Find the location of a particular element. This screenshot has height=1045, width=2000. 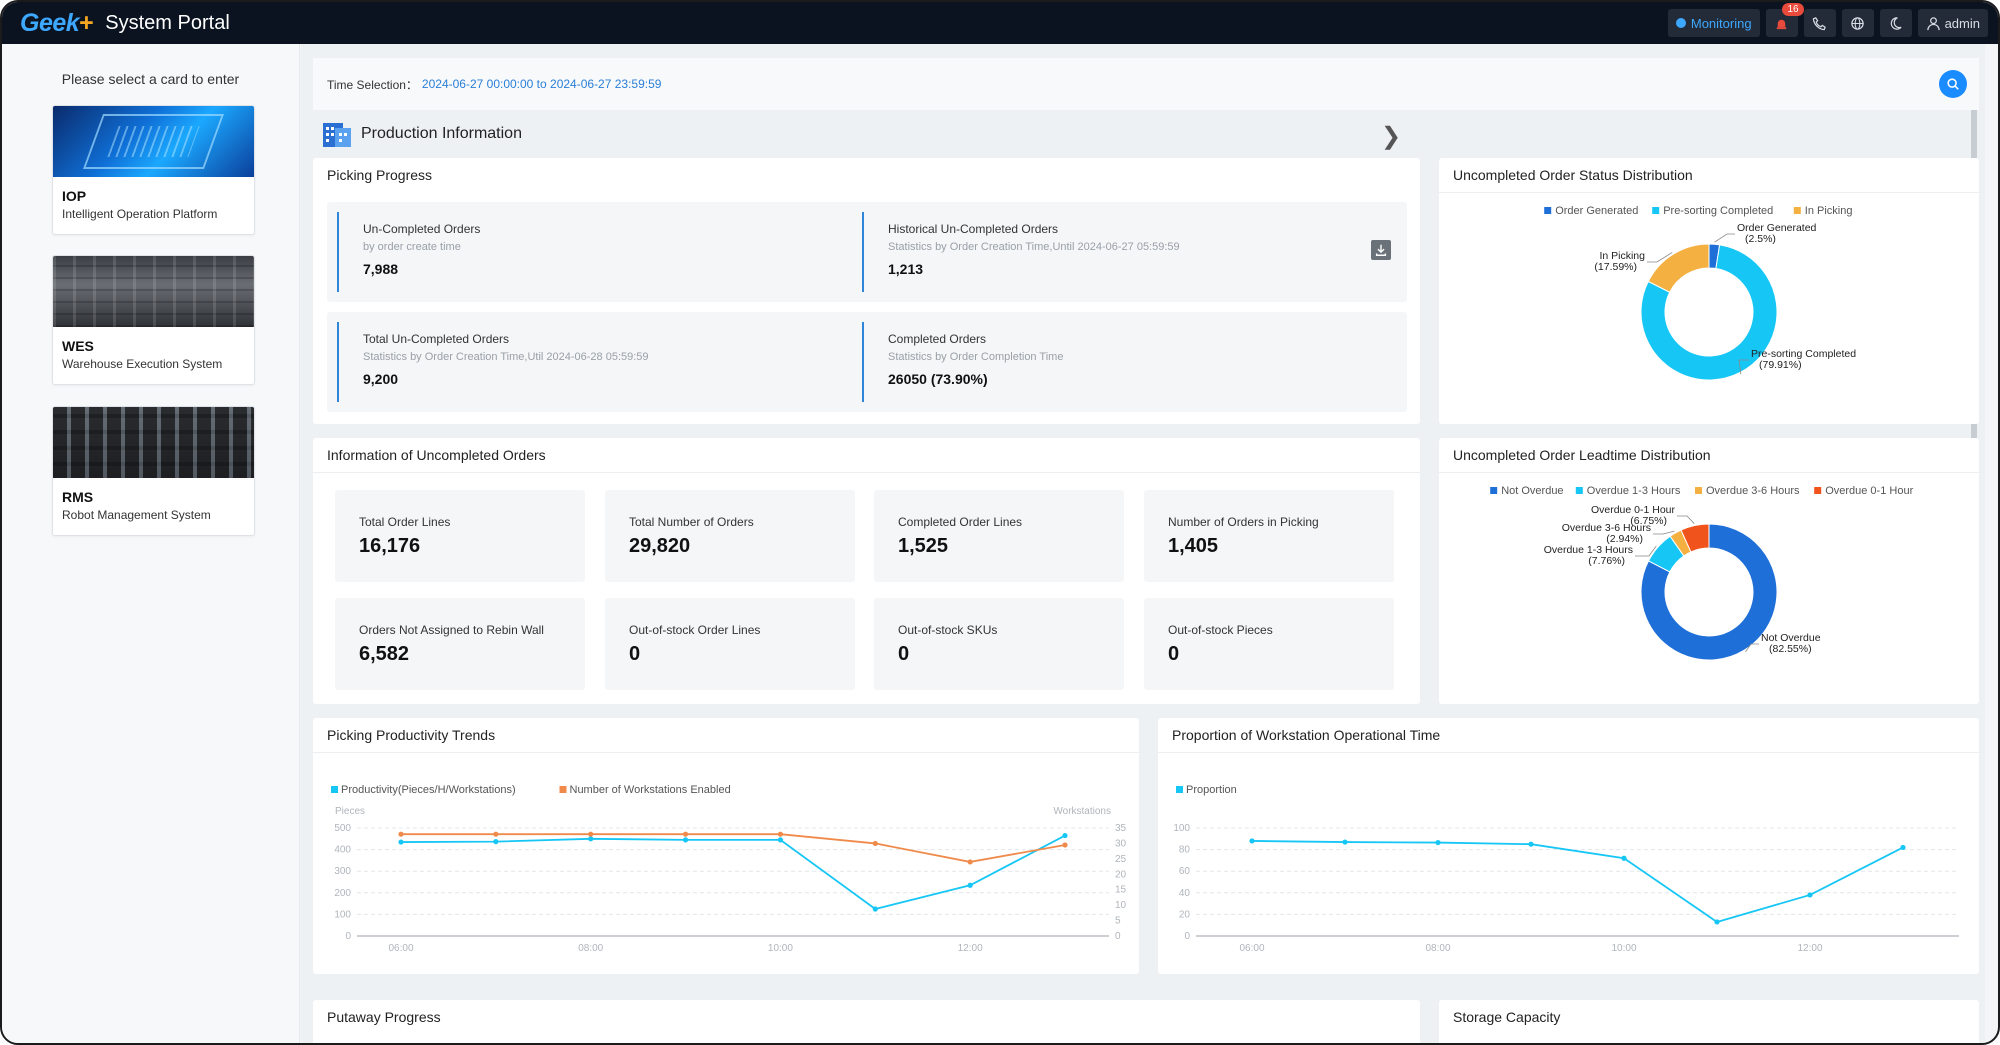

panel-title: Information of Uncompleted Orders is located at coordinates (436, 455).